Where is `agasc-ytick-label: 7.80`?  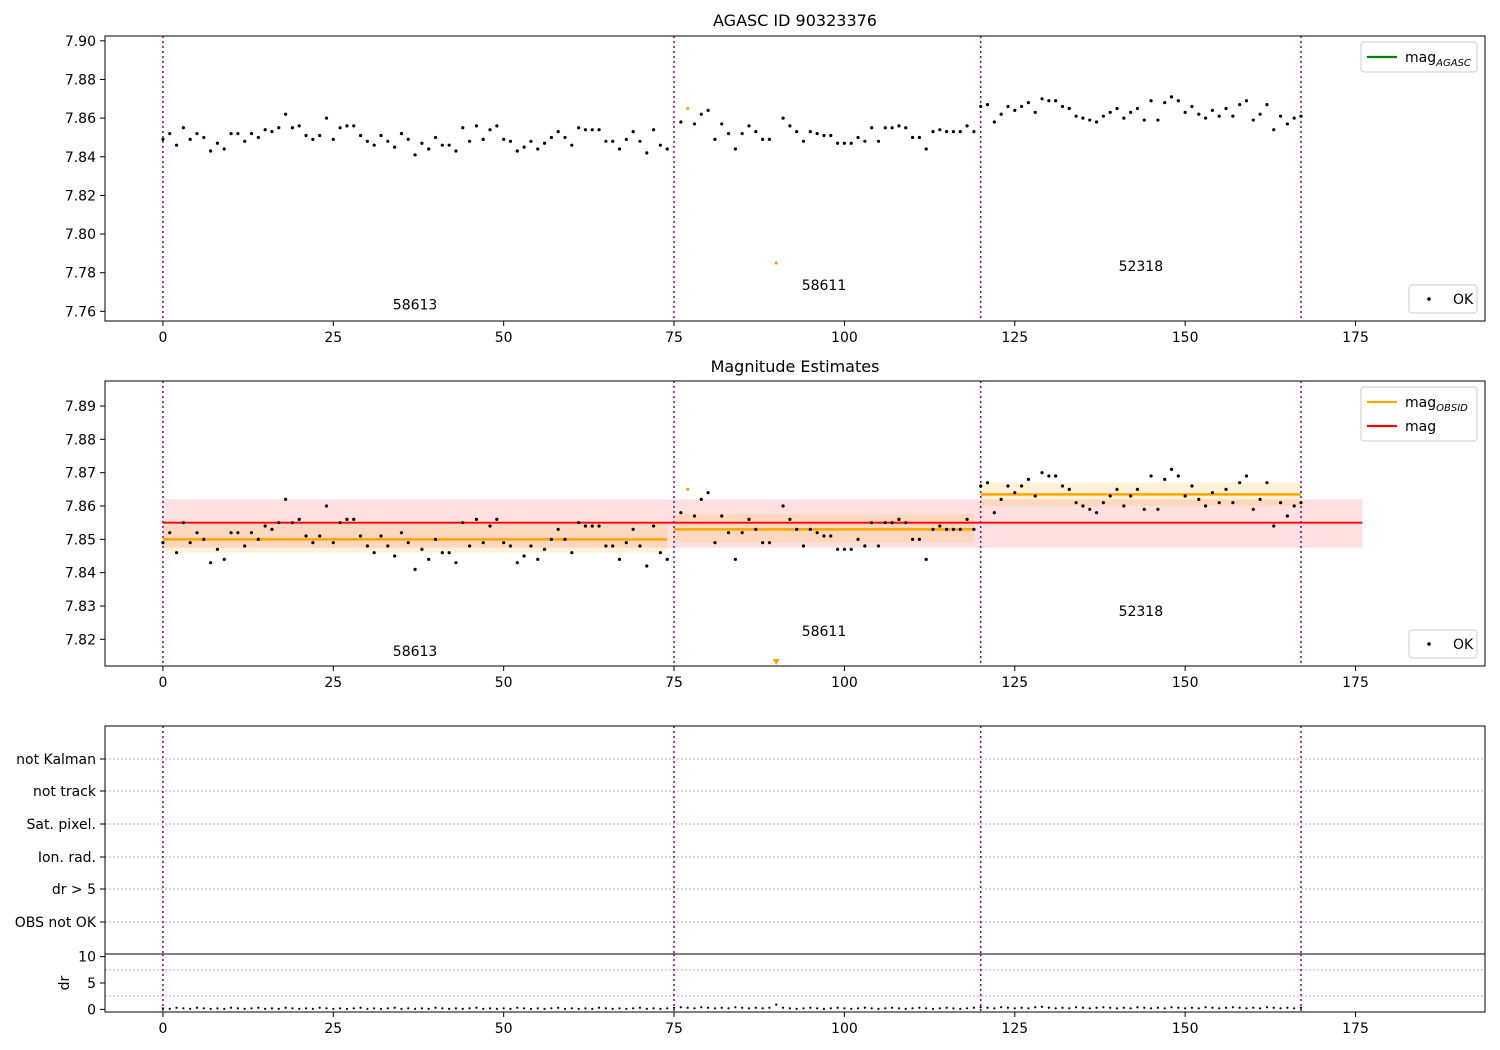 agasc-ytick-label: 7.80 is located at coordinates (80, 235).